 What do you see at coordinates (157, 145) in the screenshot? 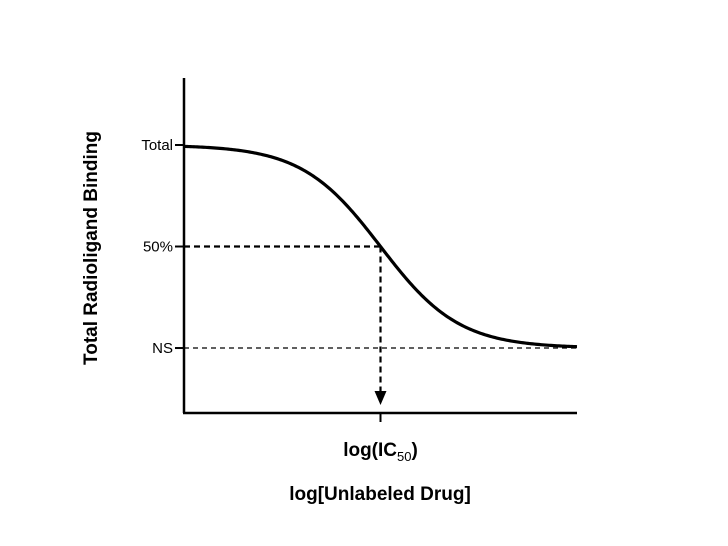
I see `y-tick-label: Total` at bounding box center [157, 145].